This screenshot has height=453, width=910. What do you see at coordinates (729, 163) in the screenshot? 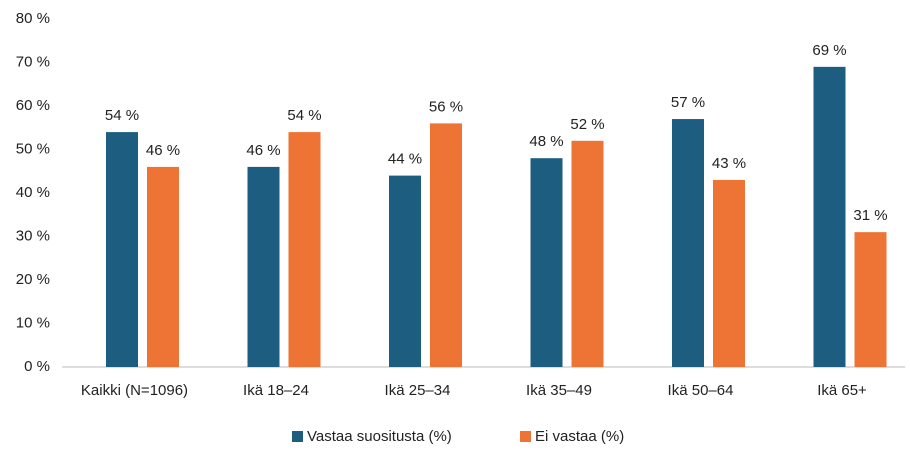
I see `value-label: 43 %` at bounding box center [729, 163].